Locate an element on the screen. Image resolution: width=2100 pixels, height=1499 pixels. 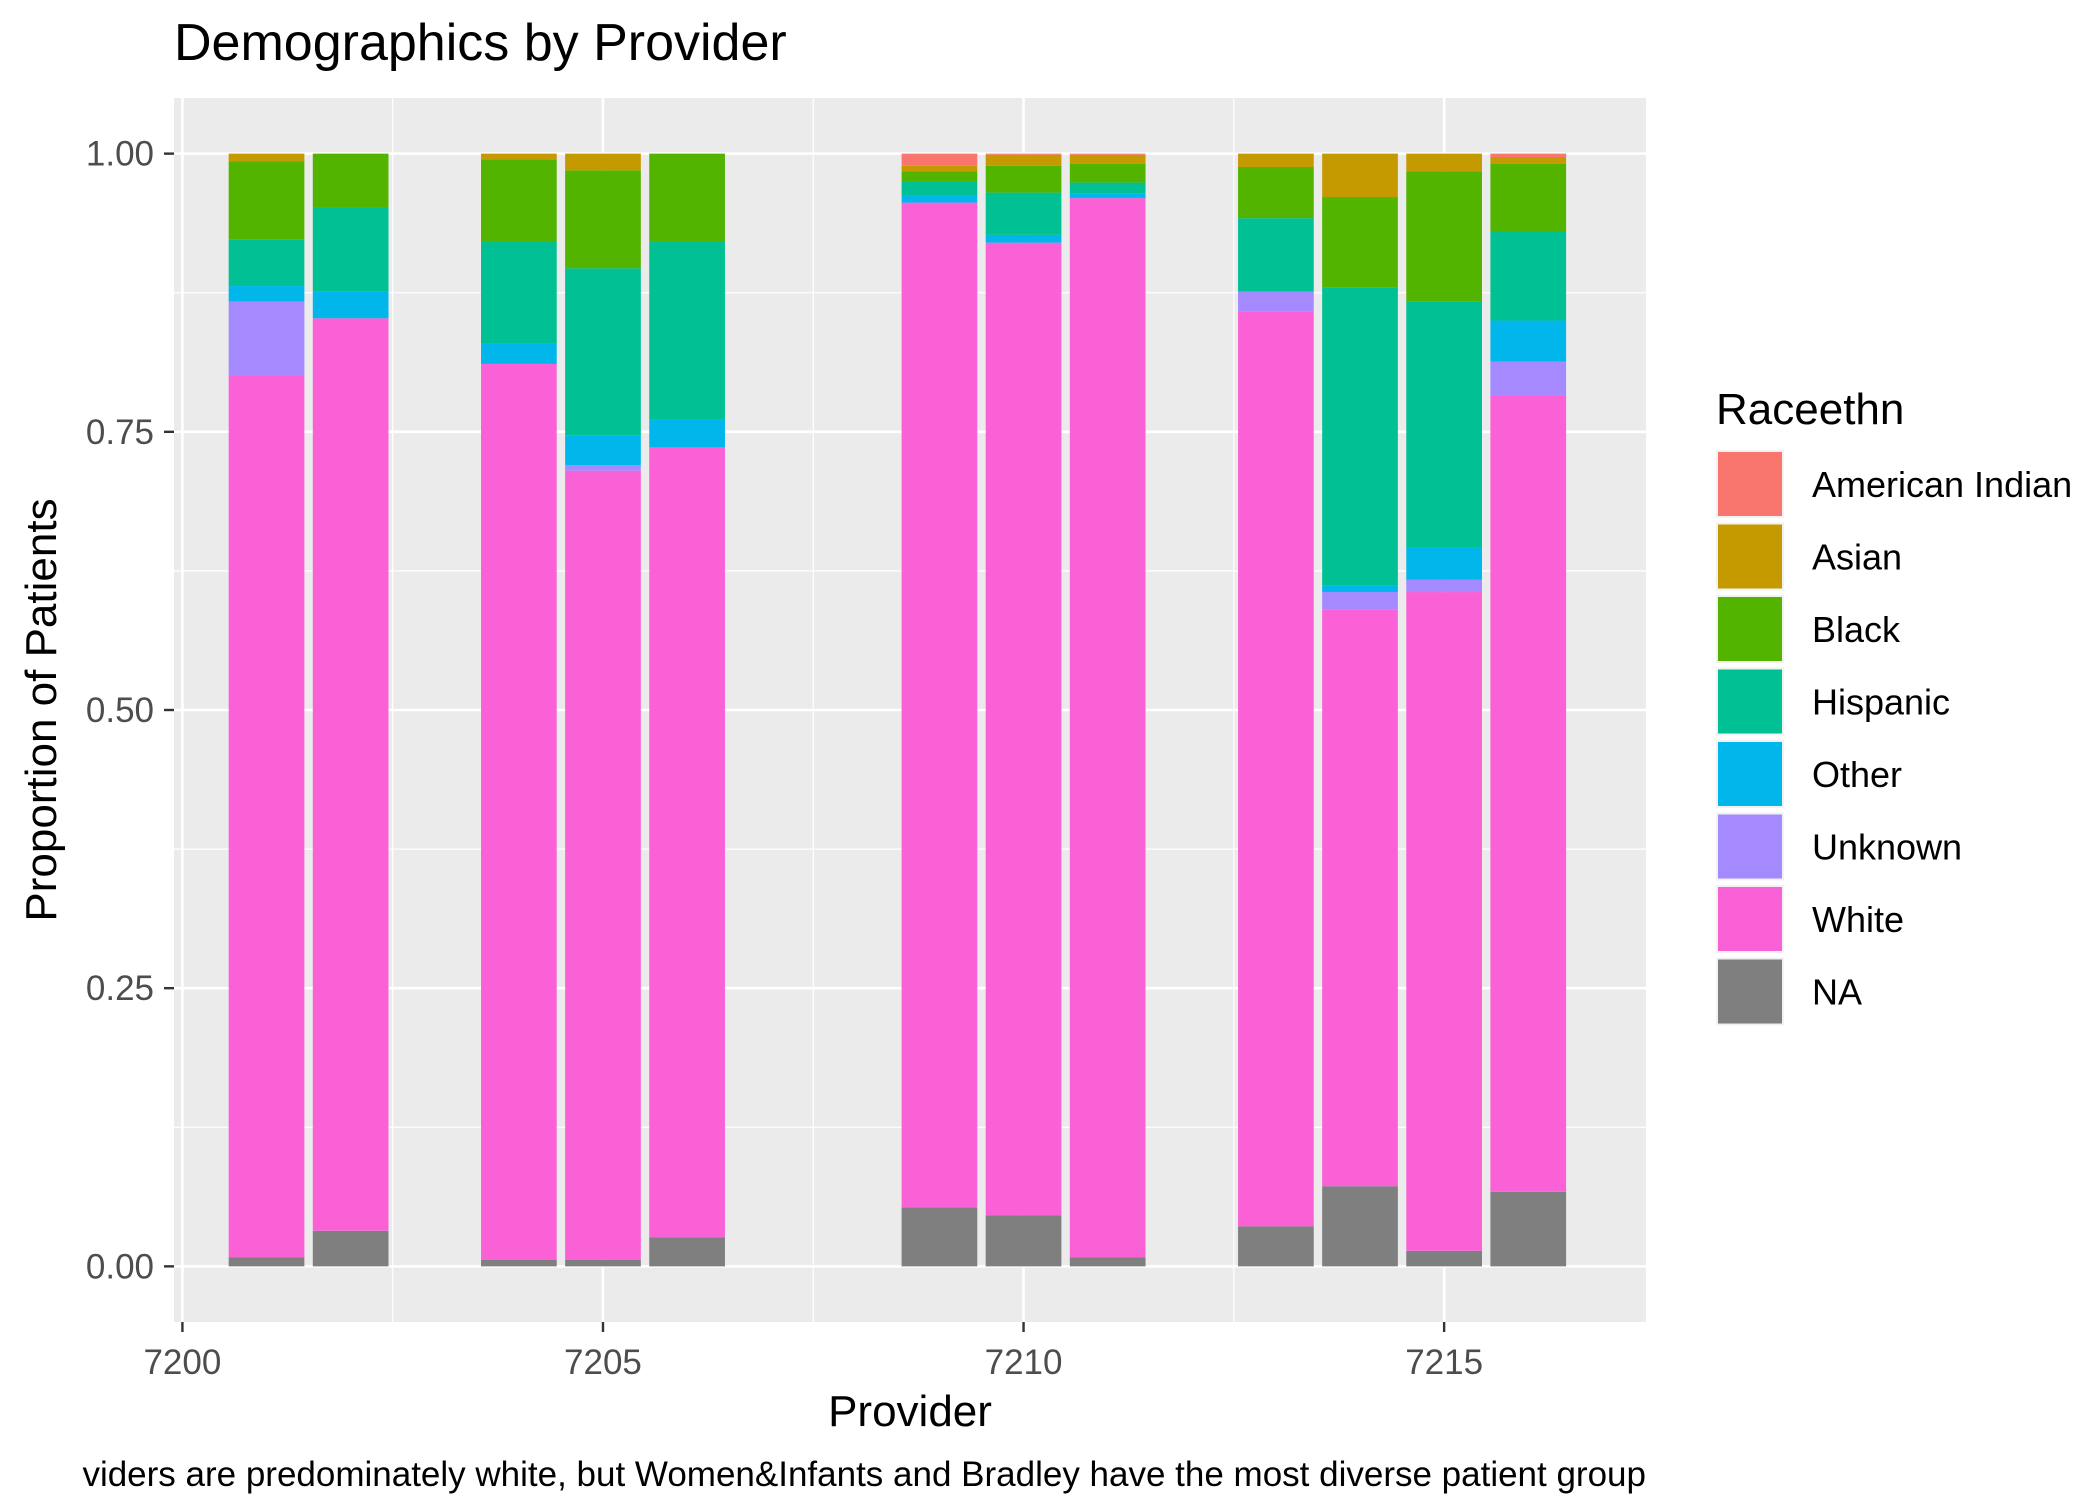
bar-segment-7216-hispanic is located at coordinates (1528, 276).